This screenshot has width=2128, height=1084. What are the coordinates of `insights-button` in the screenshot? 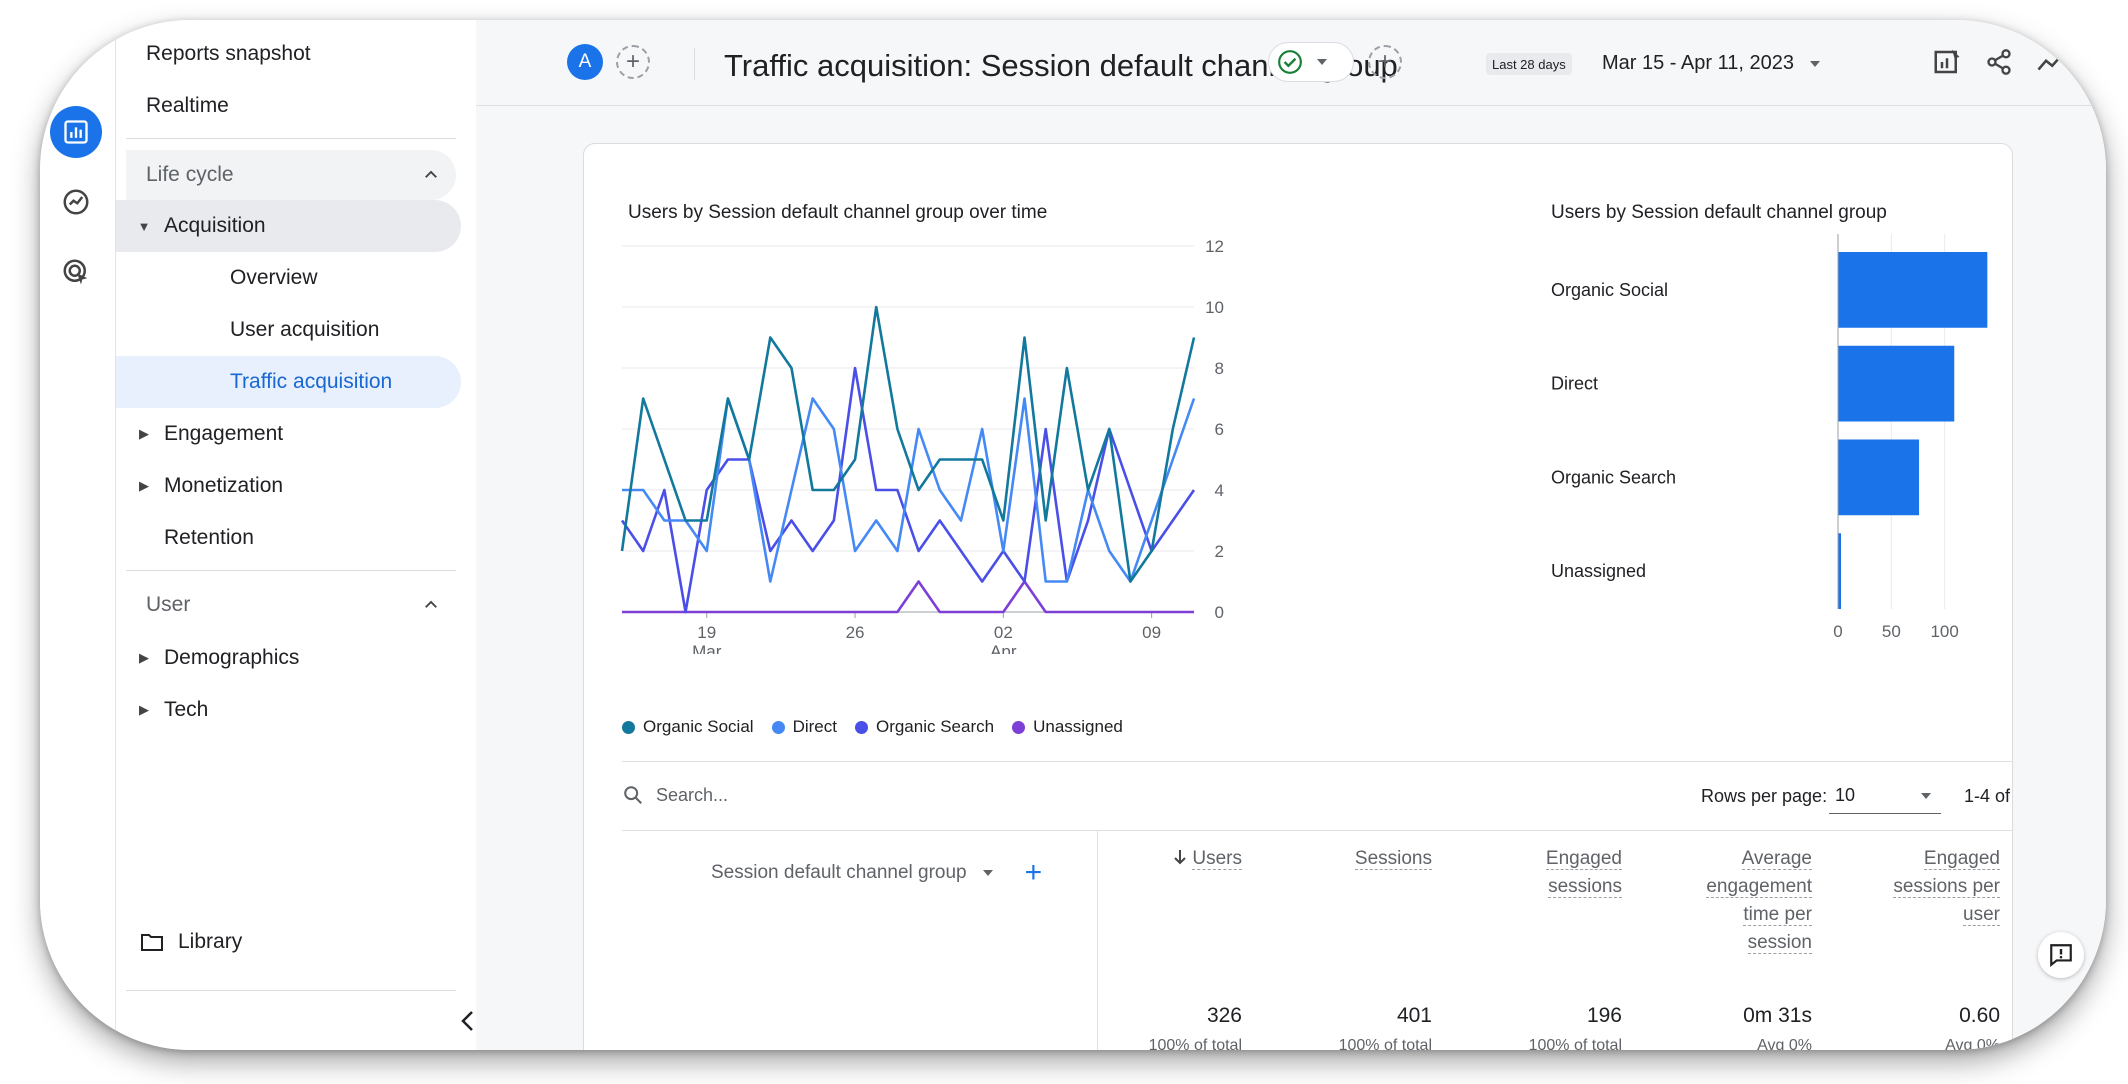 It's located at (2051, 62).